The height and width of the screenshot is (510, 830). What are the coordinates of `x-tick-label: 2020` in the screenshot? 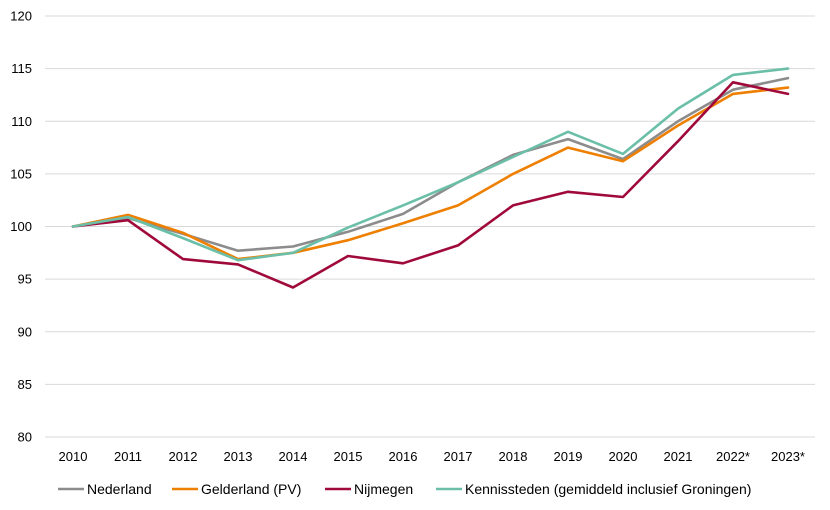 It's located at (623, 456).